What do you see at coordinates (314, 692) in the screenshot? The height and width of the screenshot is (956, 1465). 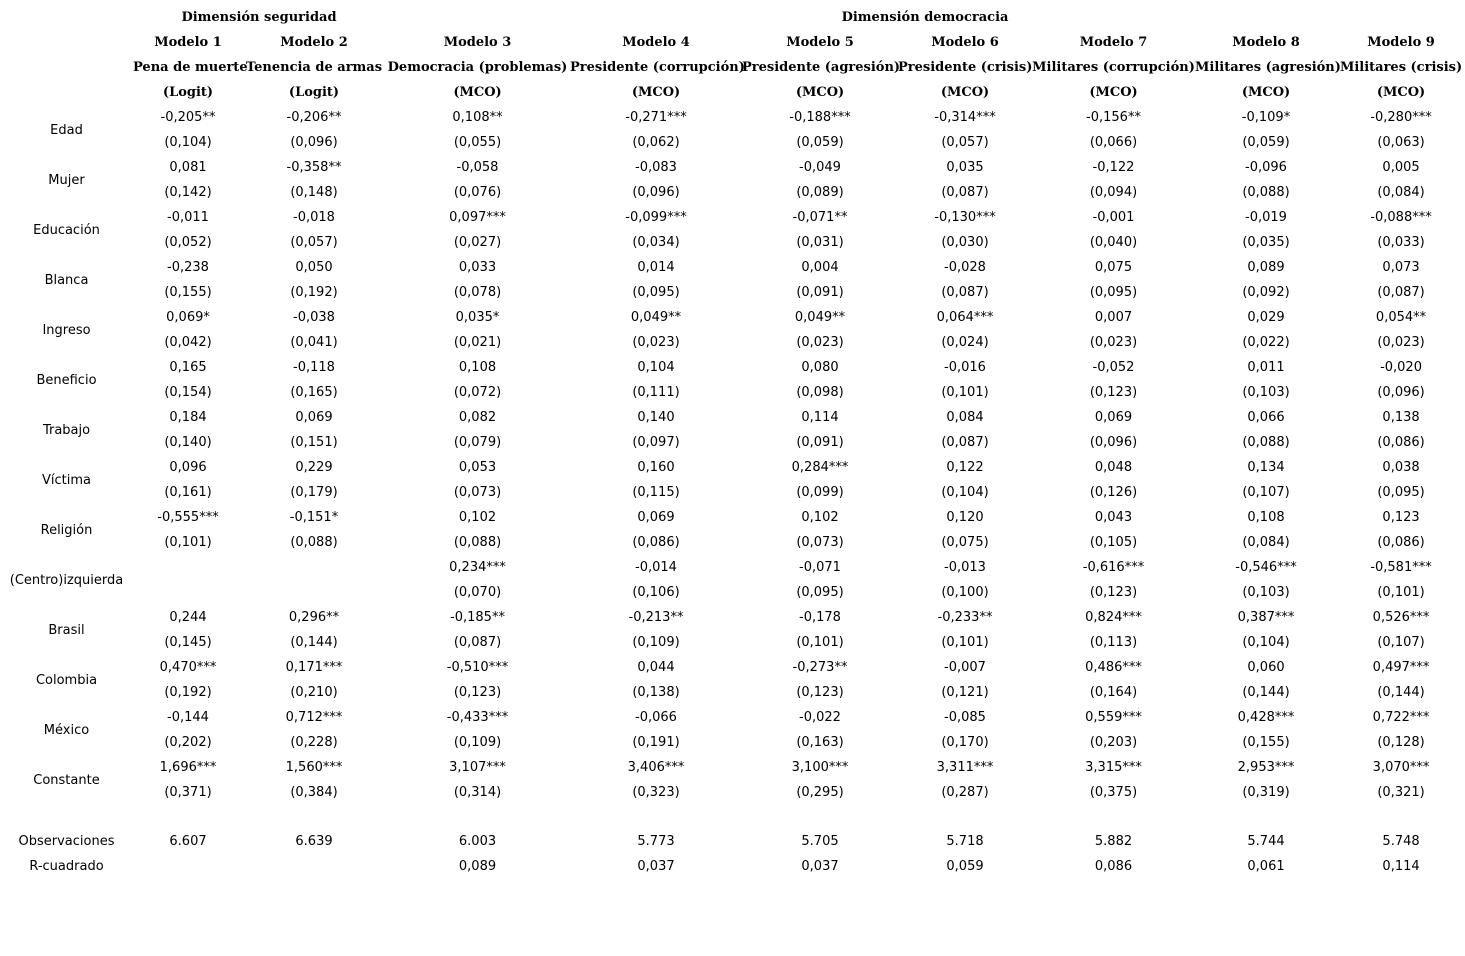 I see `standard-error-cell: (0,210)` at bounding box center [314, 692].